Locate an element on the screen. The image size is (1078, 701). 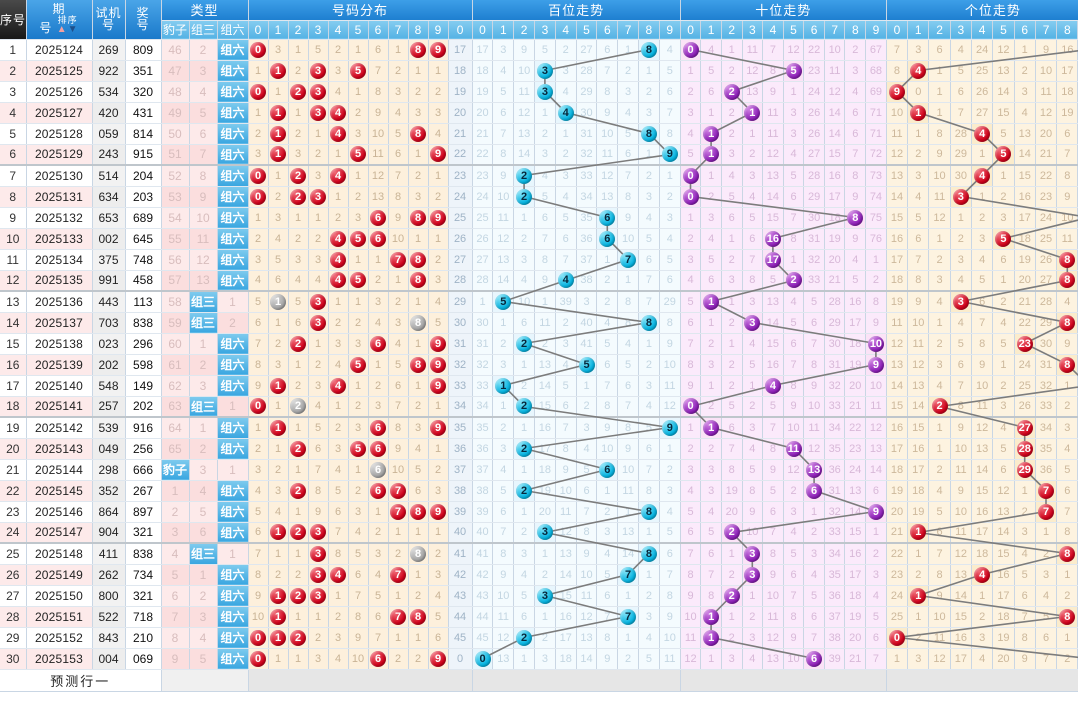
header-shi-col-1: 1 is located at coordinates (711, 30).